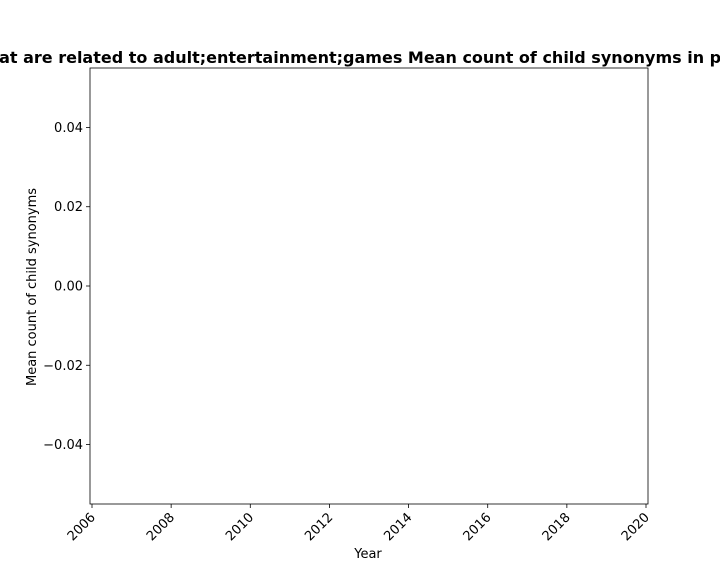 The height and width of the screenshot is (576, 720). I want to click on y-tick-label: 0.02, so click(68, 207).